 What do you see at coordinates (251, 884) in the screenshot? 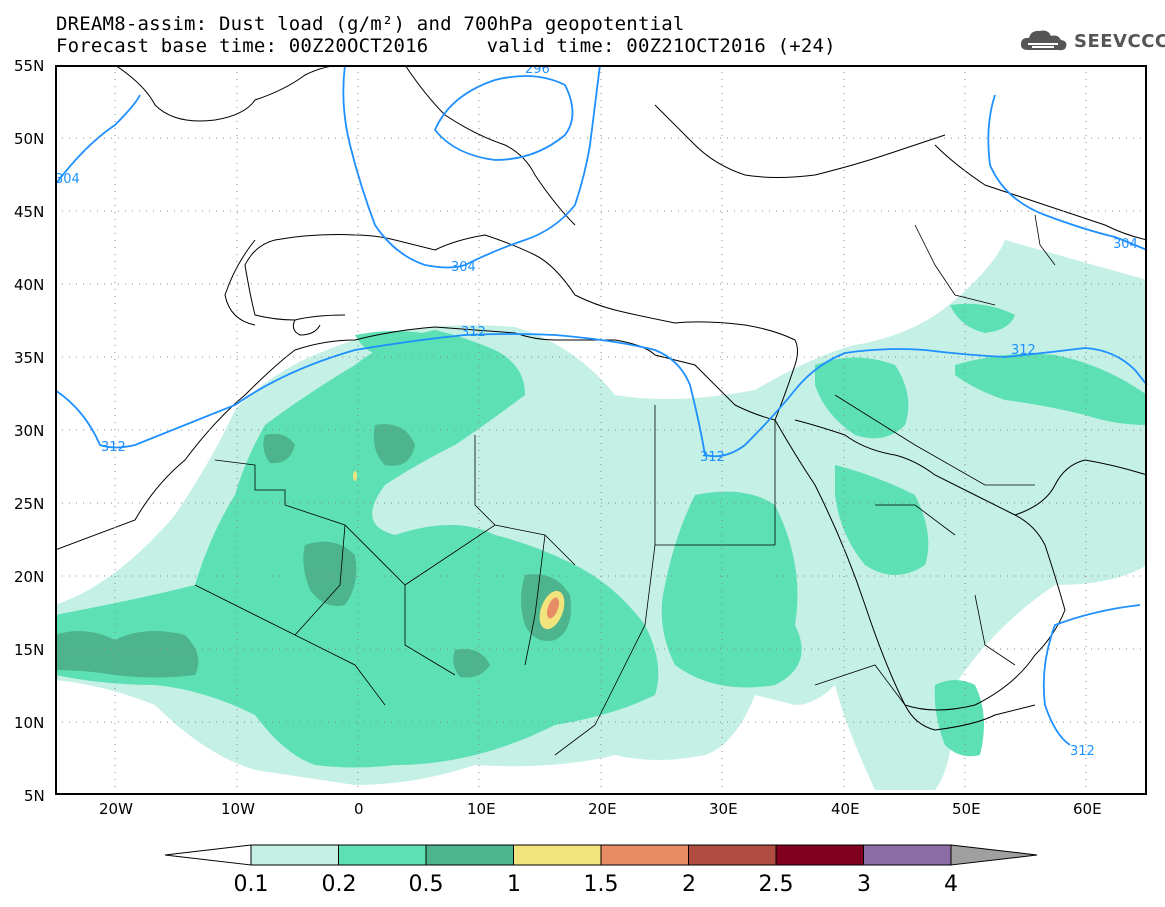
I see `colorbar-label: 0.1` at bounding box center [251, 884].